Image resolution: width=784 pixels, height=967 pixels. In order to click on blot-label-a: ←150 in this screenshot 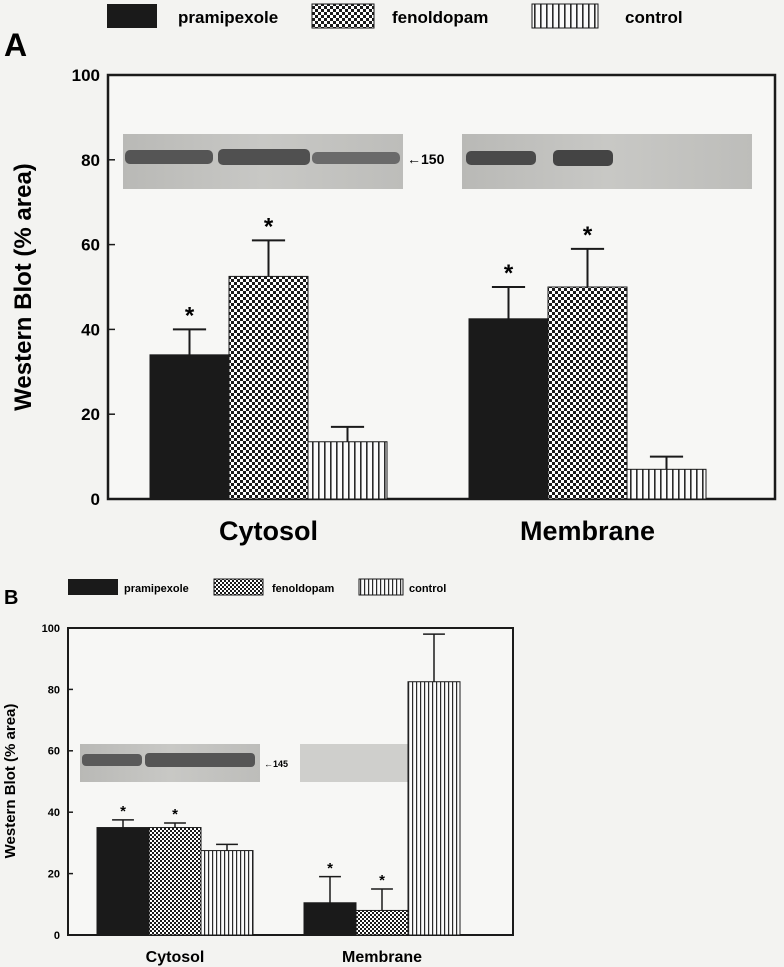, I will do `click(426, 159)`.